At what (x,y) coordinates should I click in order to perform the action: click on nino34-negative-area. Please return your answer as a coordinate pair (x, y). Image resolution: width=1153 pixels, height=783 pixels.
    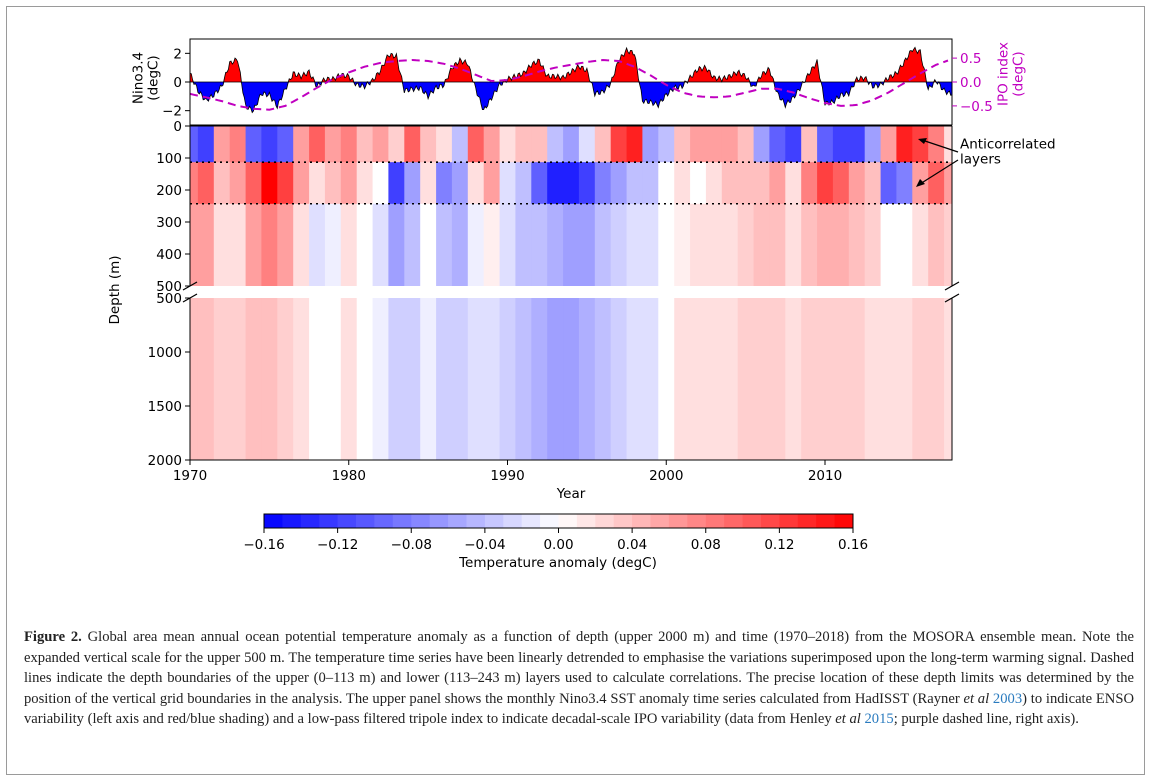
    Looking at the image, I should click on (571, 97).